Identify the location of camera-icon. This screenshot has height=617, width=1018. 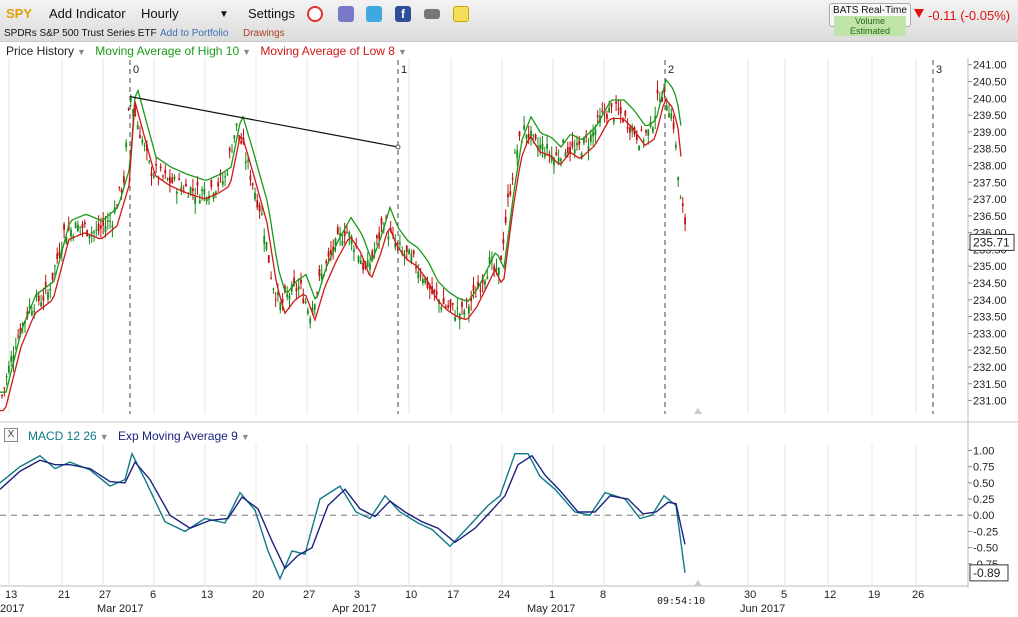
(432, 14).